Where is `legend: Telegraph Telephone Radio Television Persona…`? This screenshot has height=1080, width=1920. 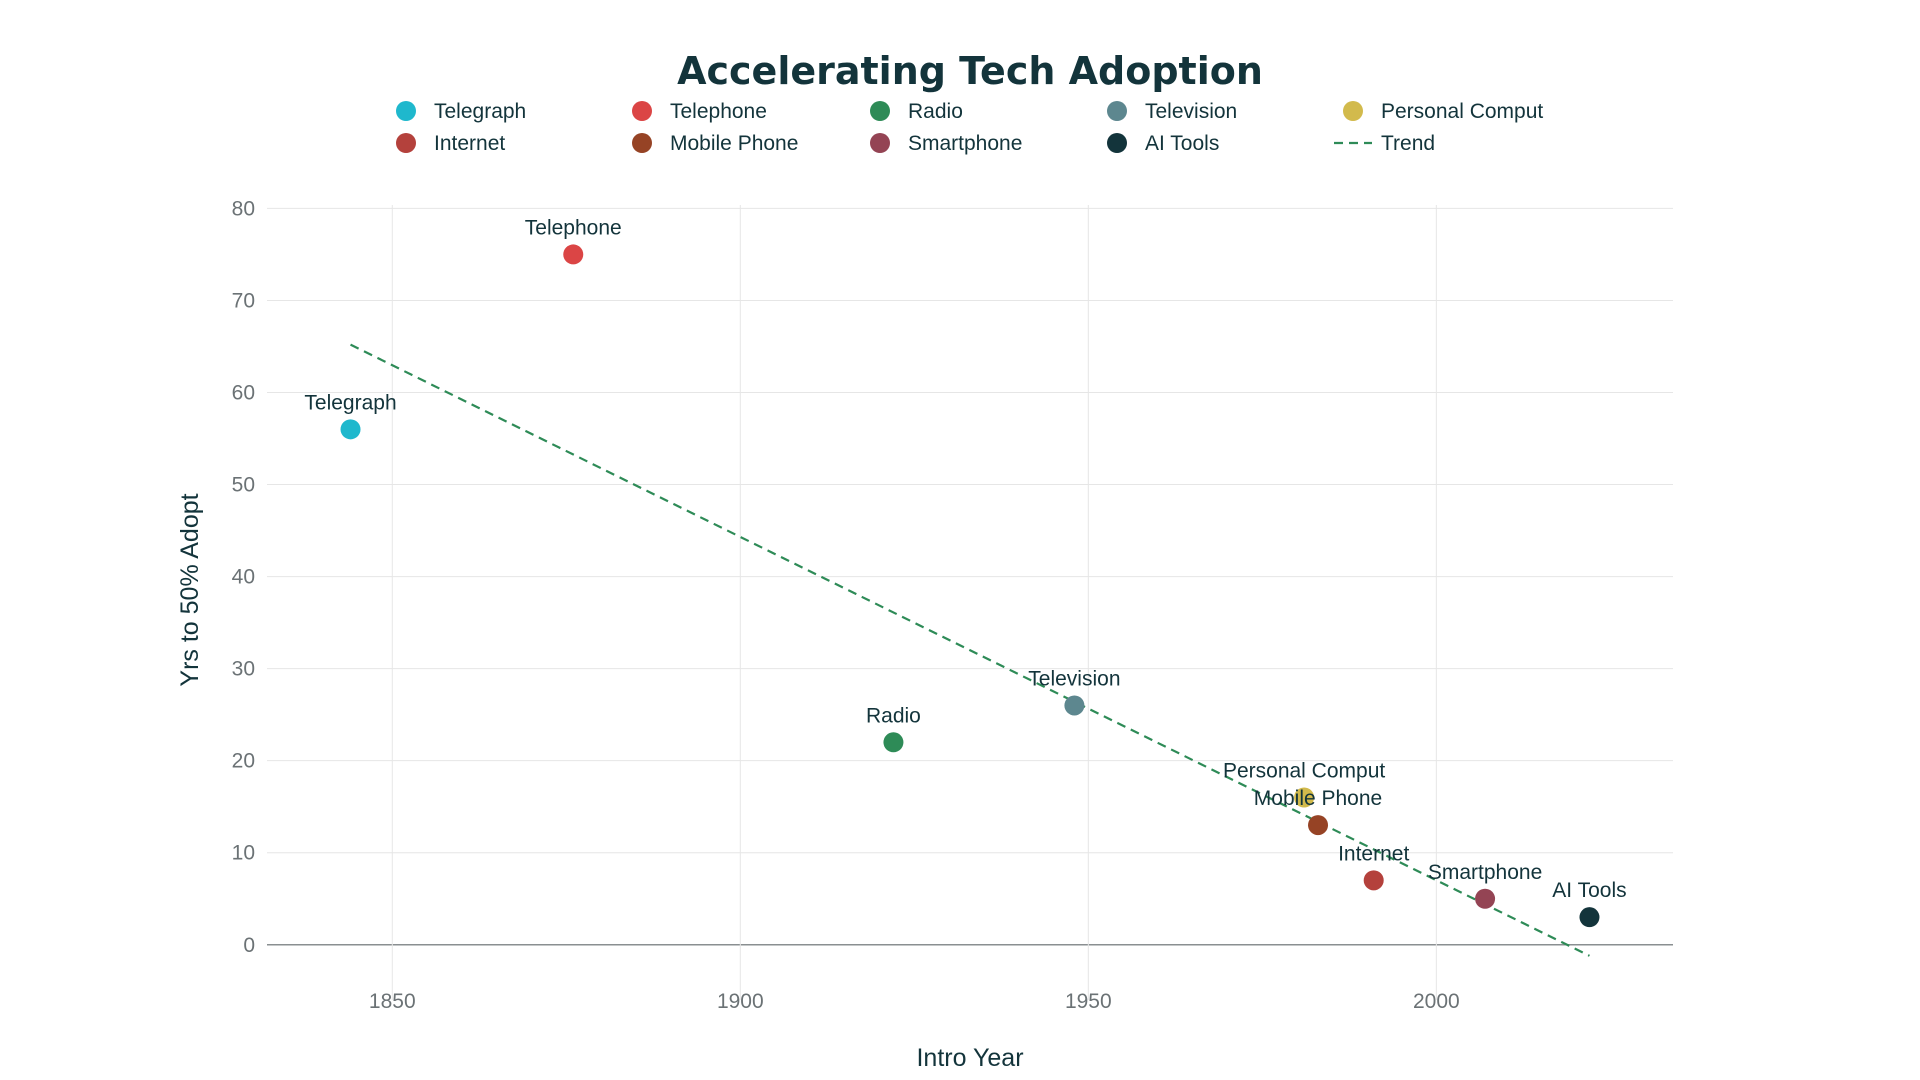
legend: Telegraph Telephone Radio Television Persona… is located at coordinates (969, 127).